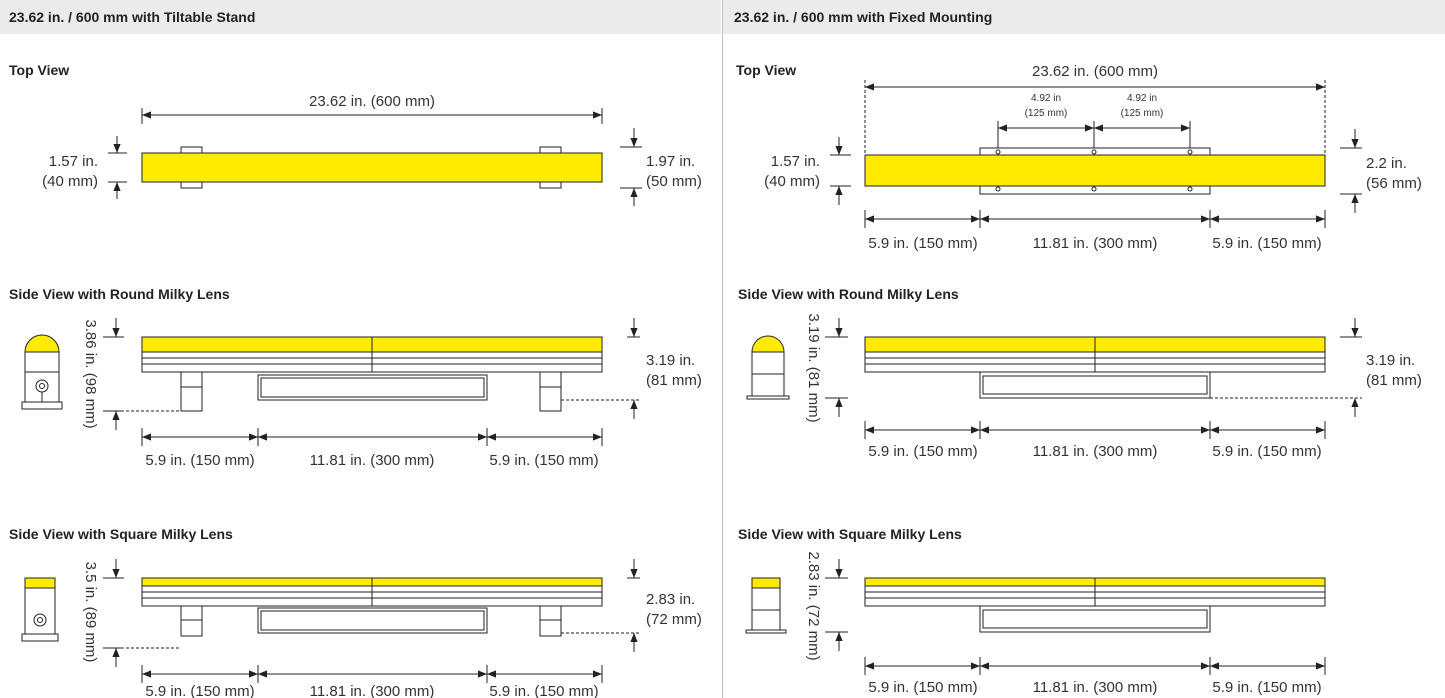 This screenshot has width=1445, height=698. I want to click on left-round-h2: (81 mm), so click(674, 380).